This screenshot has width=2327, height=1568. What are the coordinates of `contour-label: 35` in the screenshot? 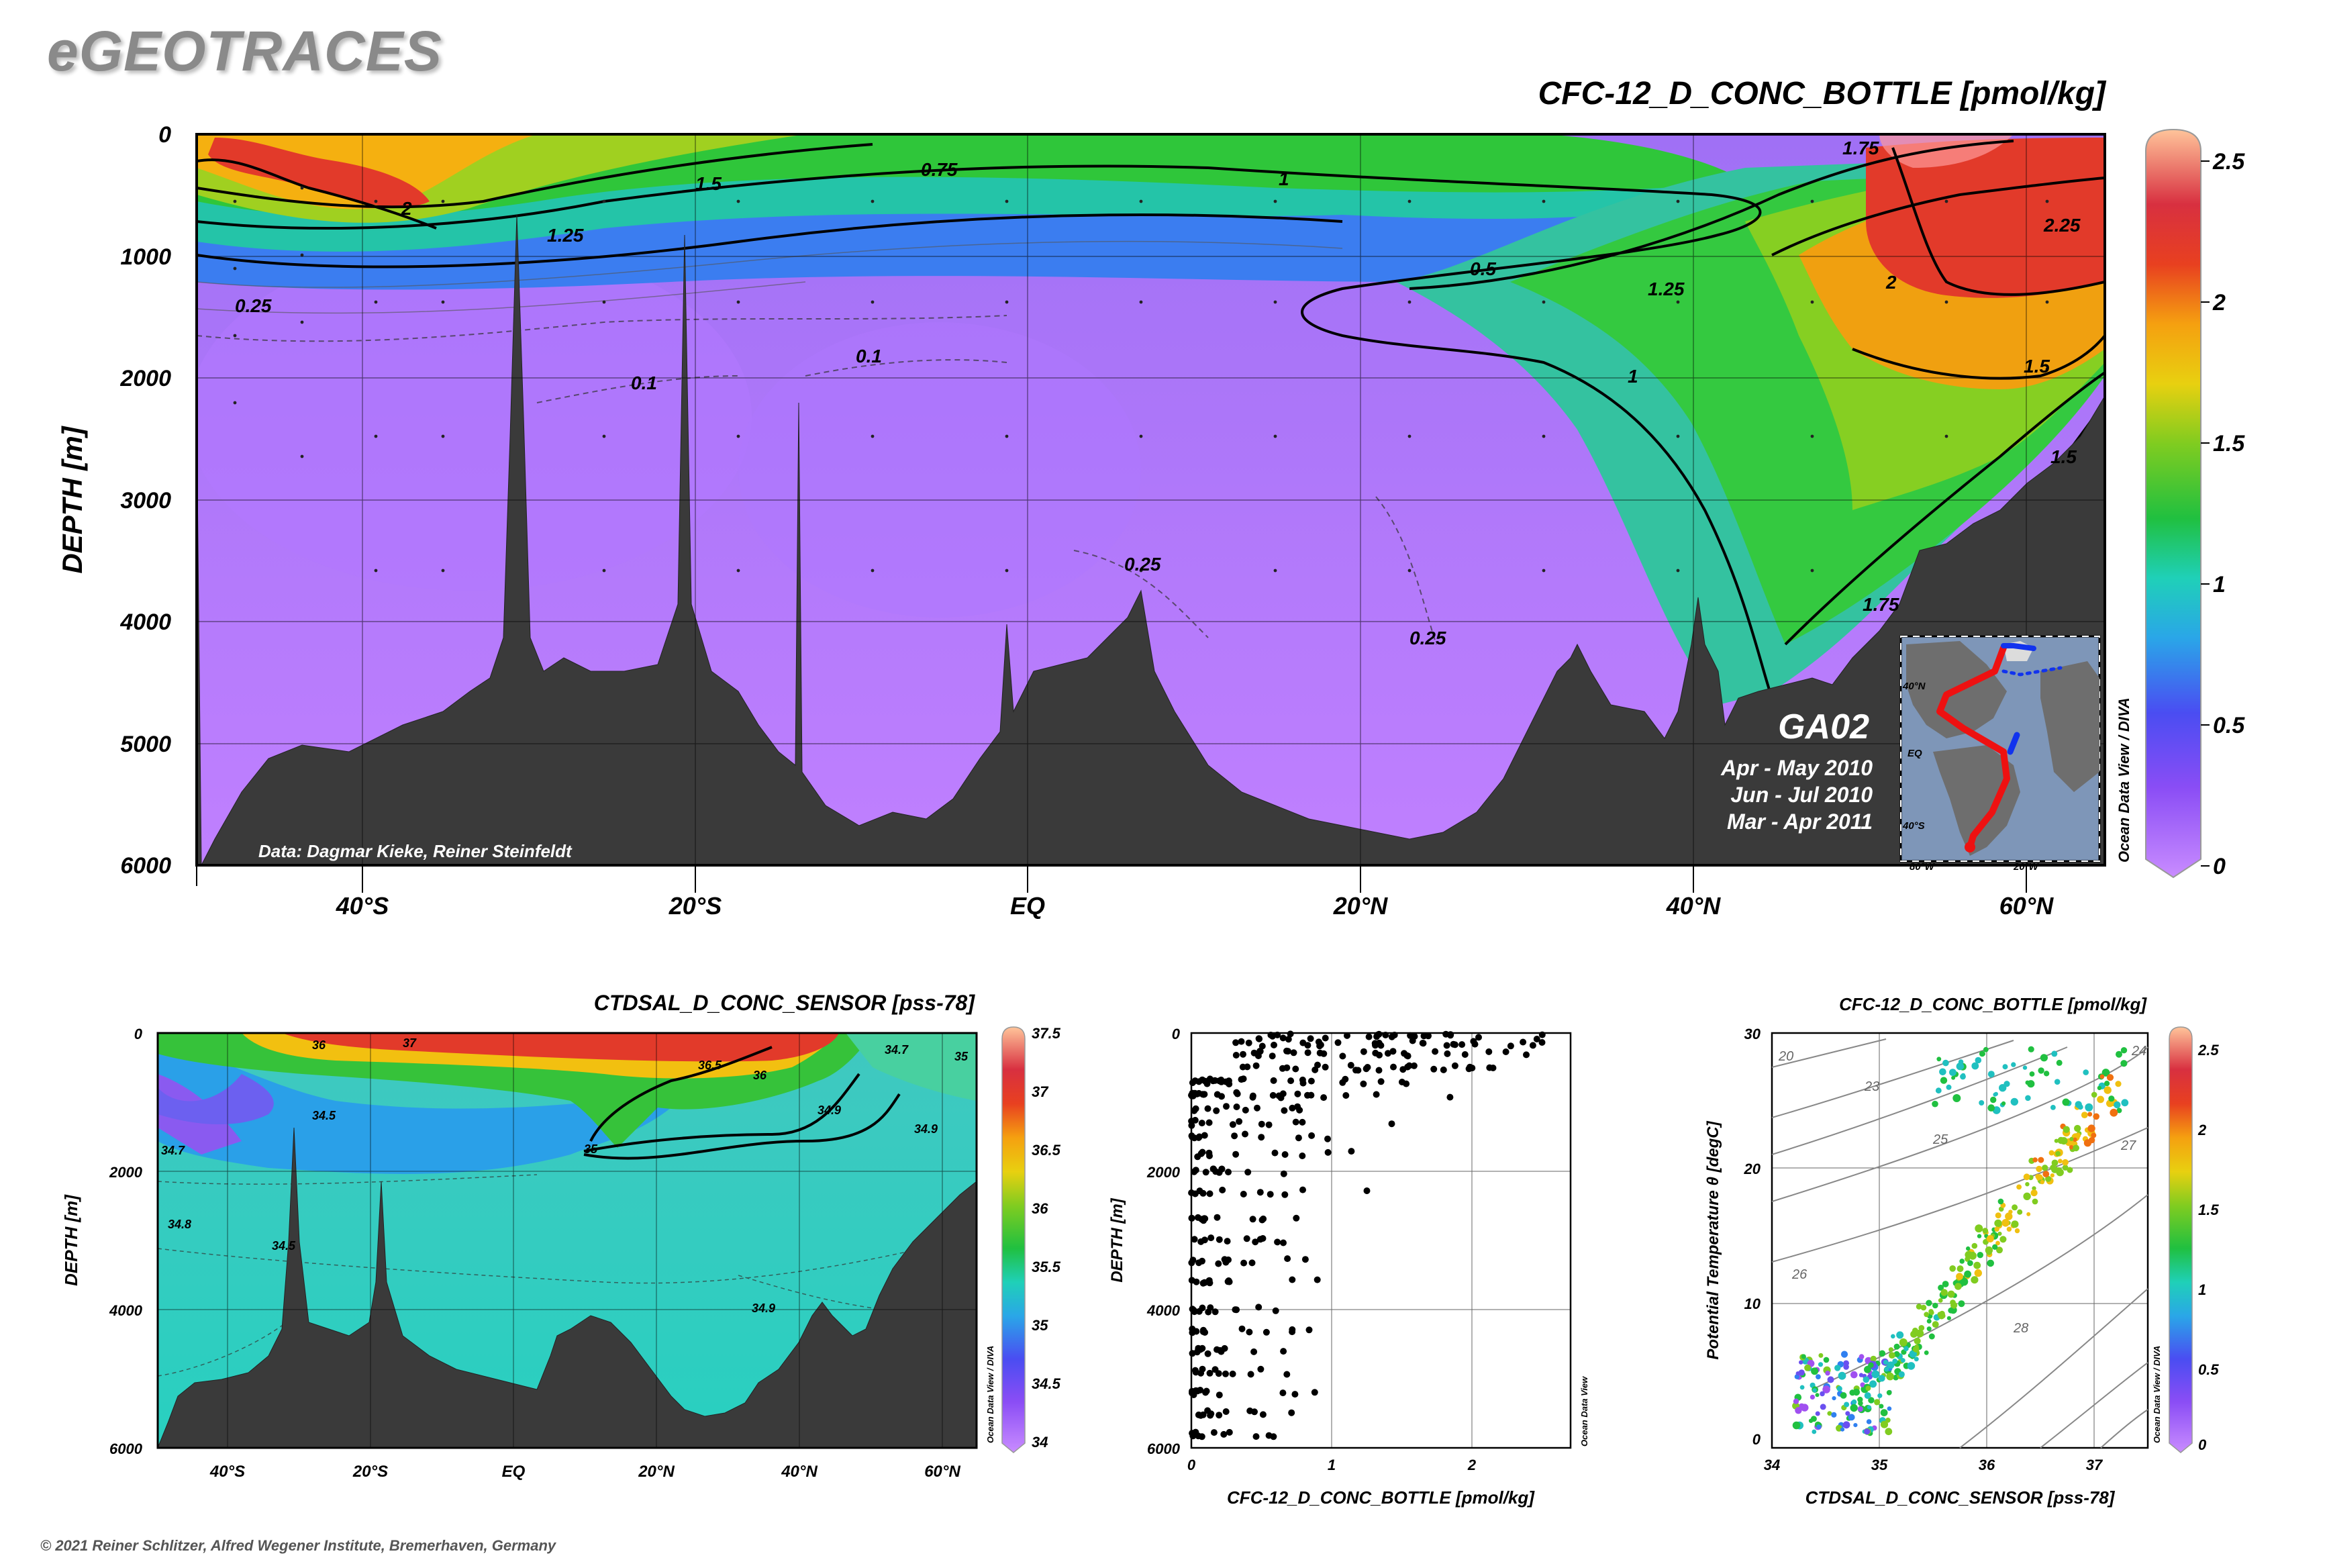 It's located at (961, 1056).